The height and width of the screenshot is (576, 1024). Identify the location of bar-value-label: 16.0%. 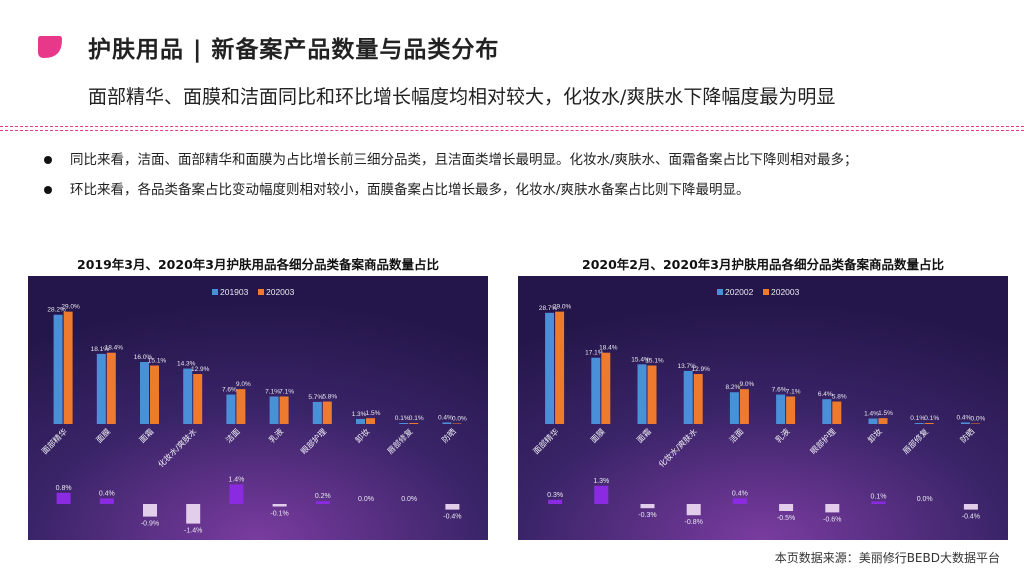
(143, 357).